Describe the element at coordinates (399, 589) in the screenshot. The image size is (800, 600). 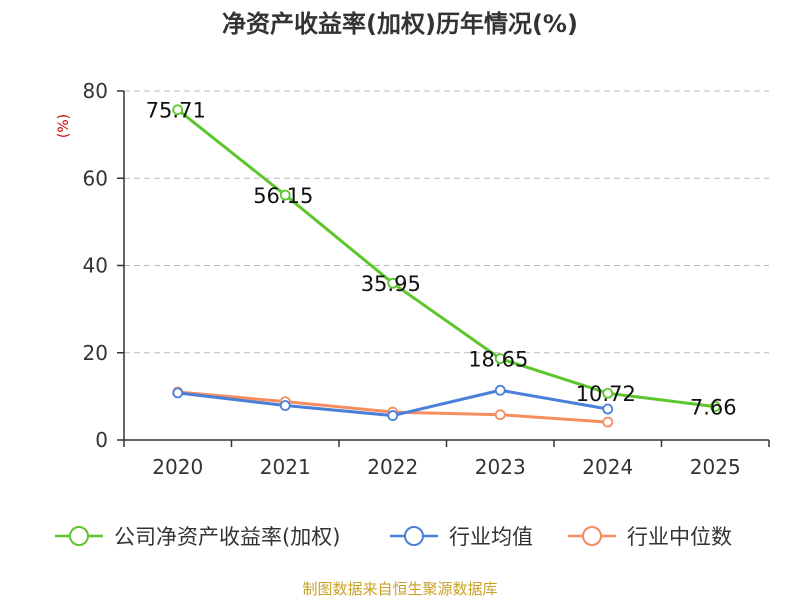
I see `source-note: 制图数据来自恒生聚源数据库` at that location.